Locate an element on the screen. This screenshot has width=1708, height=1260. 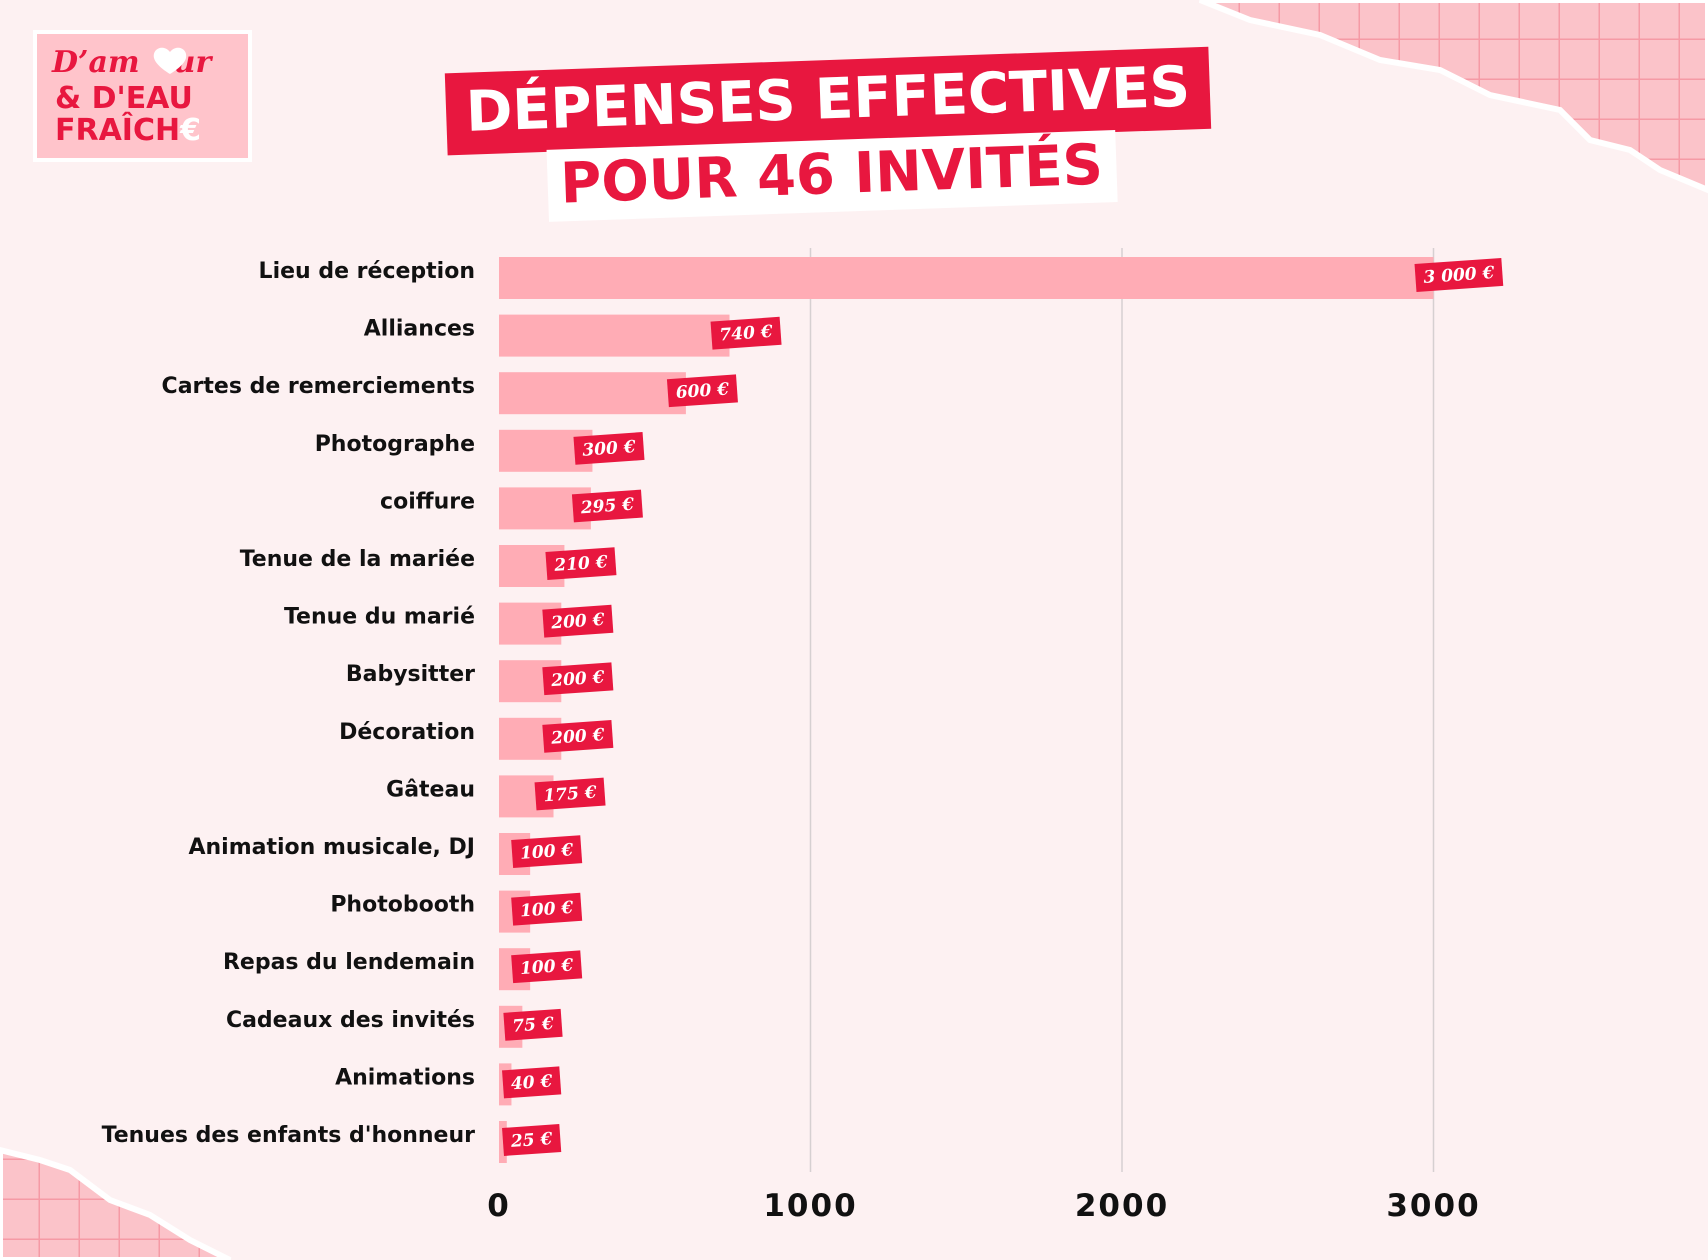
value-label: 40 € is located at coordinates (531, 1082).